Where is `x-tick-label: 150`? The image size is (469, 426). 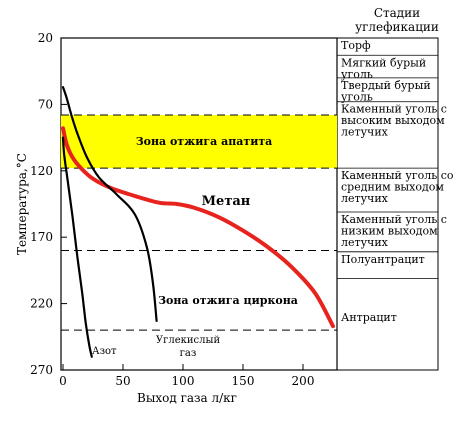
x-tick-label: 150 is located at coordinates (243, 381).